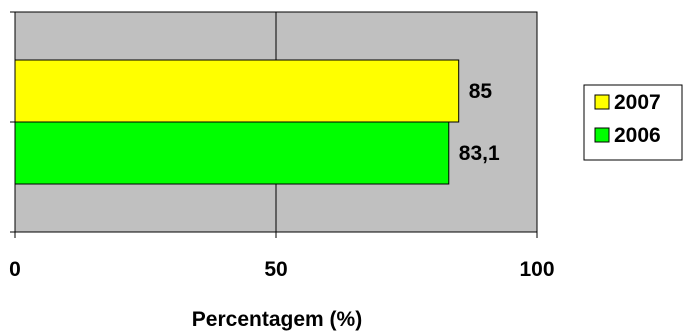 This screenshot has width=683, height=331. What do you see at coordinates (481, 91) in the screenshot?
I see `data-label-2007: 85` at bounding box center [481, 91].